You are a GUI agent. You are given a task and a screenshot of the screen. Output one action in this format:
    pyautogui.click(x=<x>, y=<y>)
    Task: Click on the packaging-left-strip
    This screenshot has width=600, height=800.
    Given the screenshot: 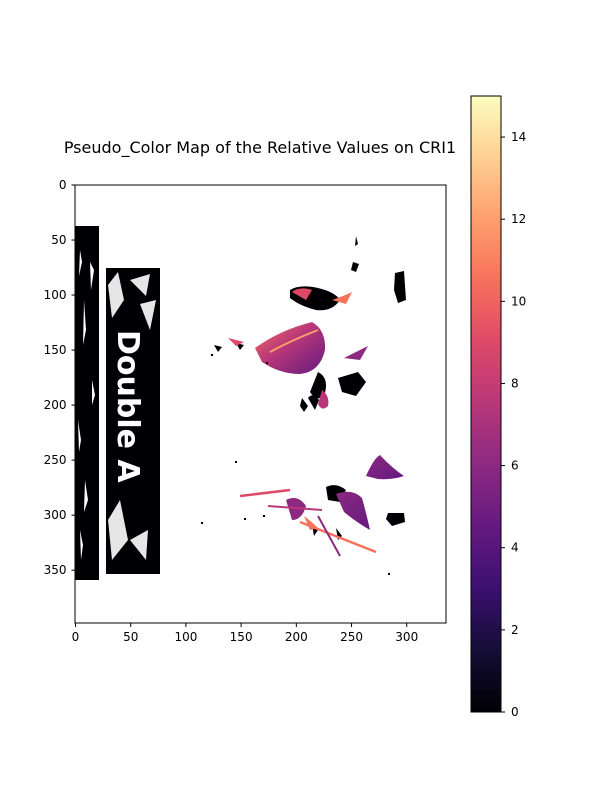 What is the action you would take?
    pyautogui.click(x=87, y=403)
    